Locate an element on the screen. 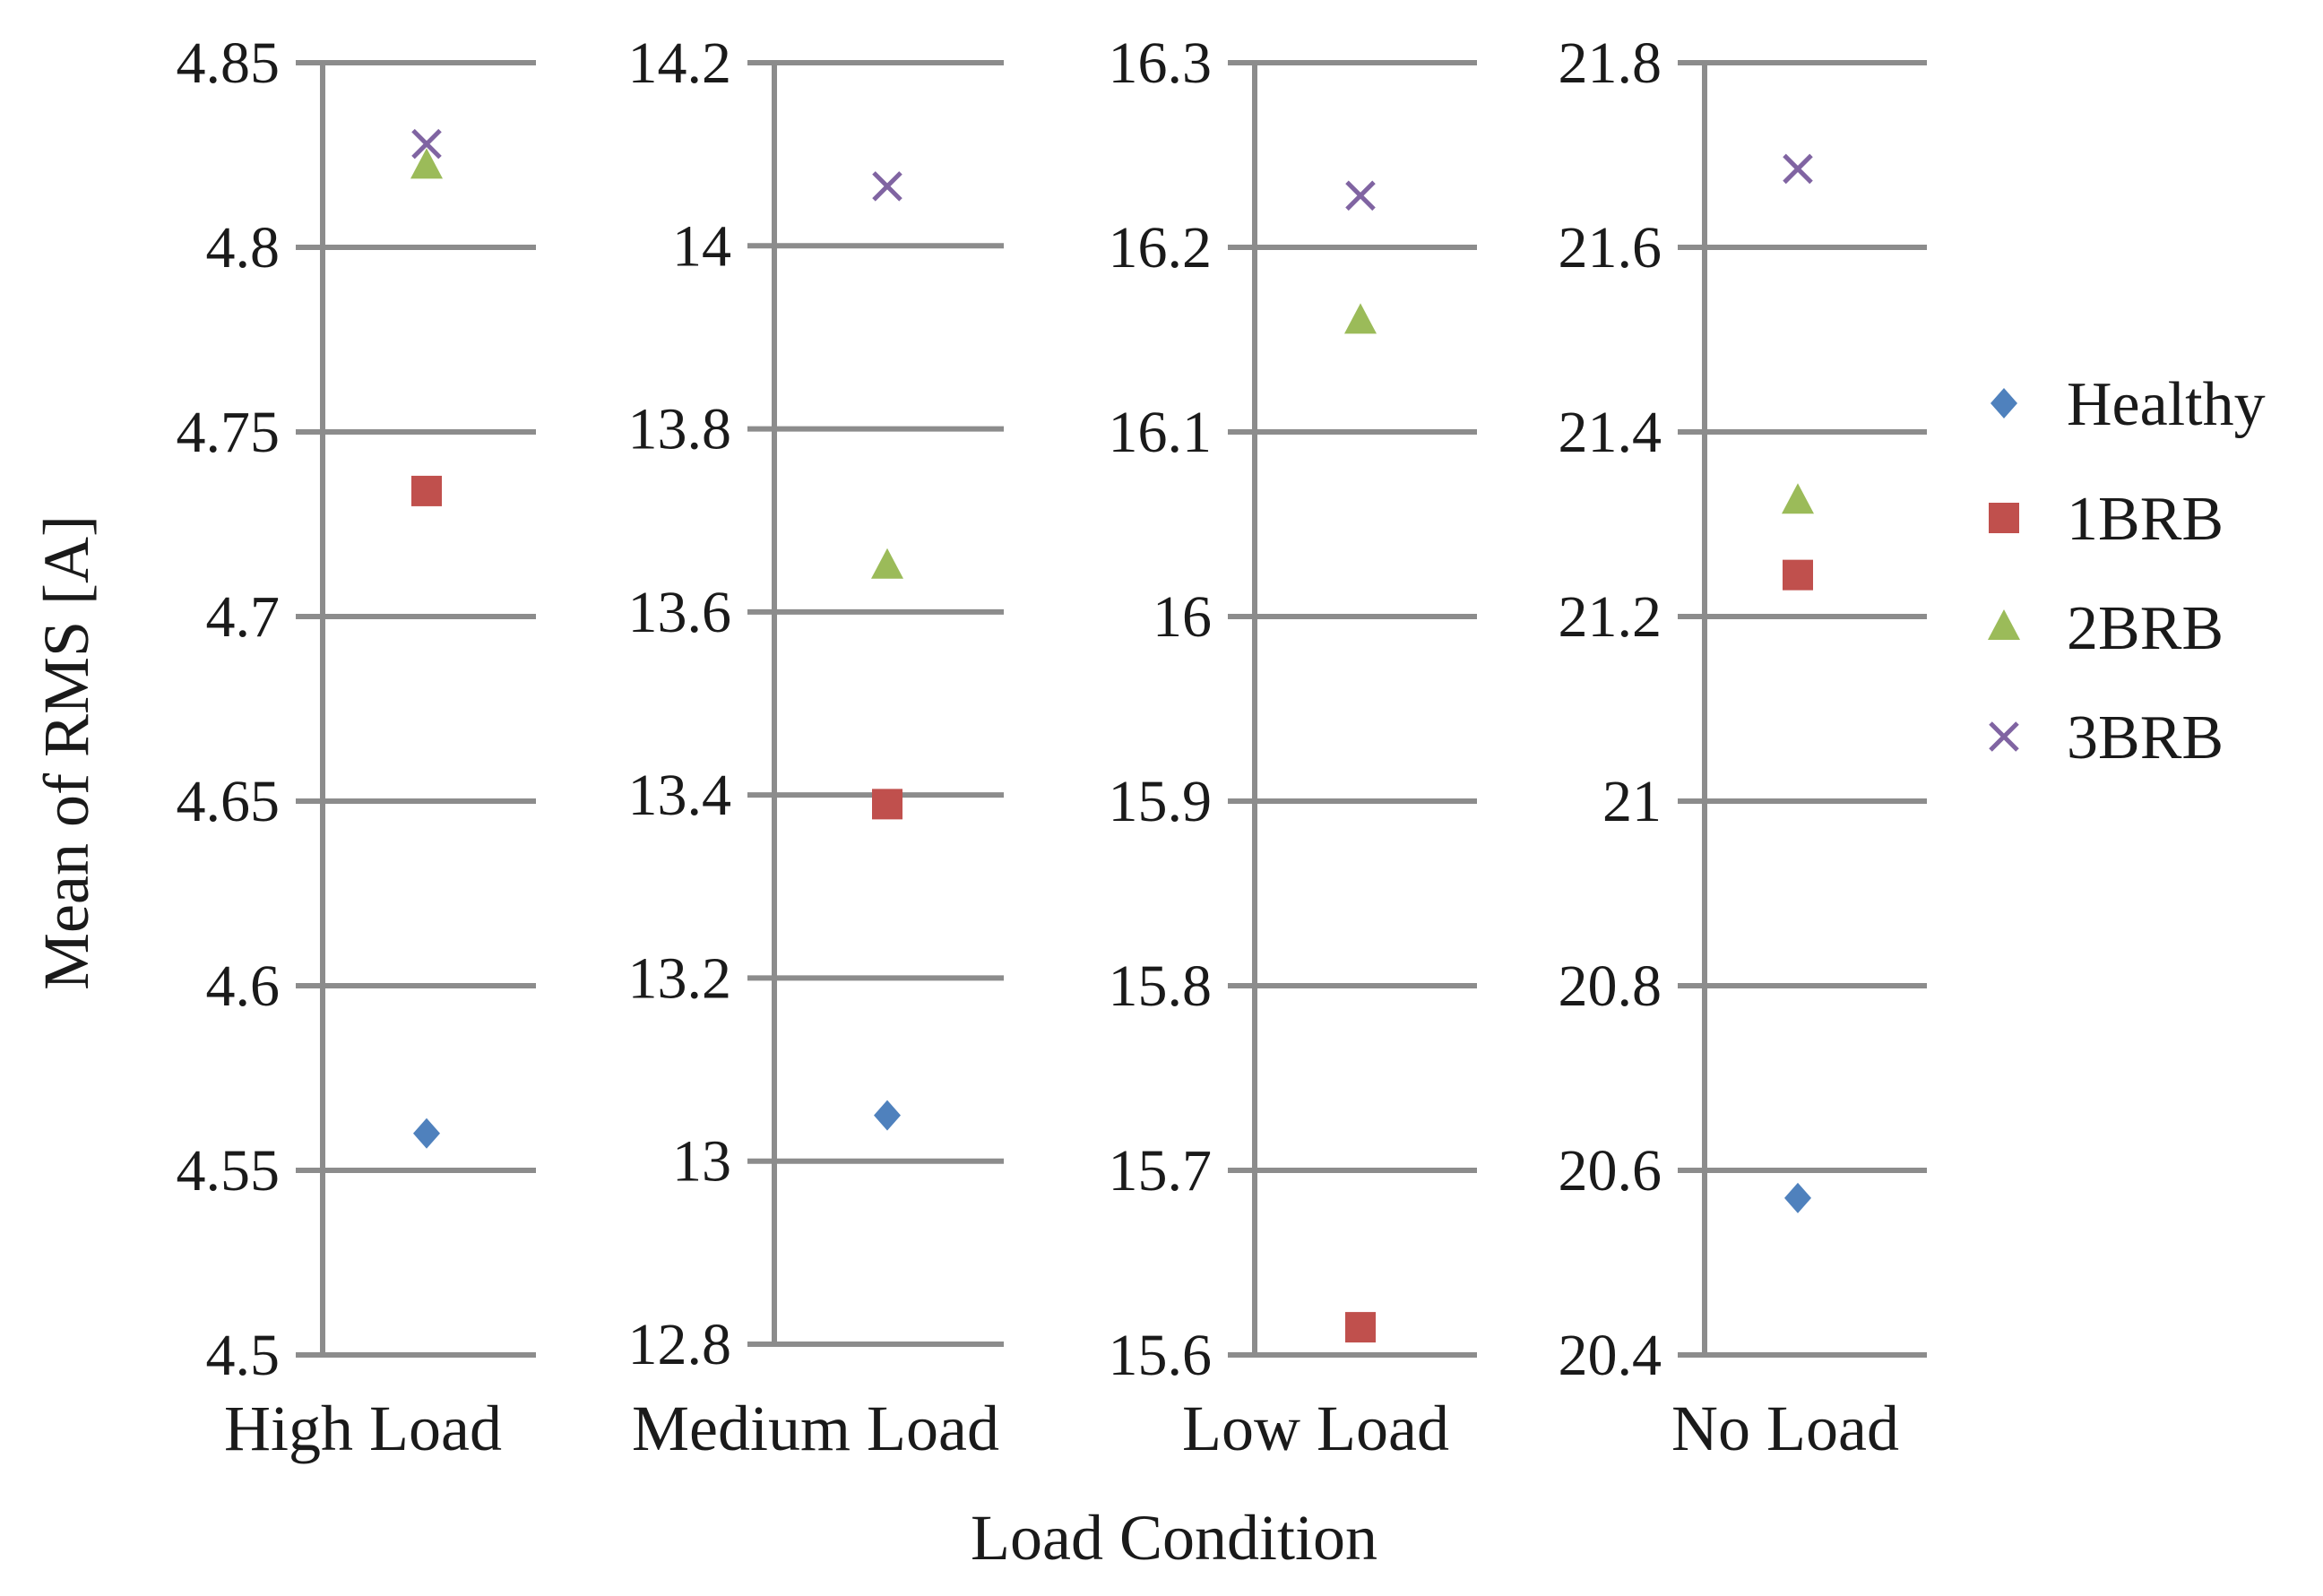 This screenshot has width=2323, height=1596. y-tick-label: 15.8 is located at coordinates (1161, 986).